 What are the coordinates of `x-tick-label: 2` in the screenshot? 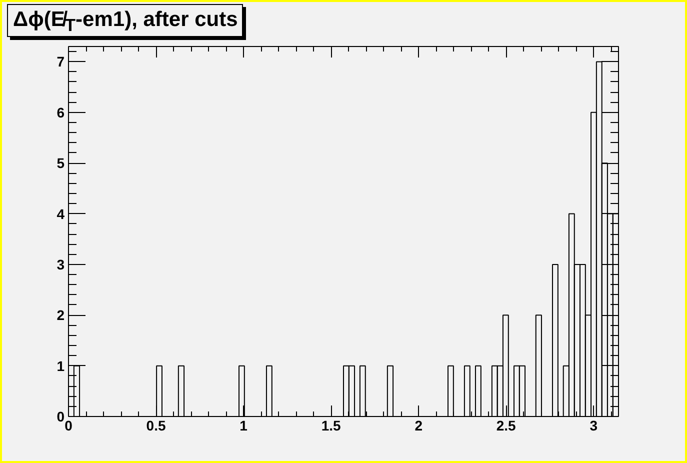 It's located at (418, 426).